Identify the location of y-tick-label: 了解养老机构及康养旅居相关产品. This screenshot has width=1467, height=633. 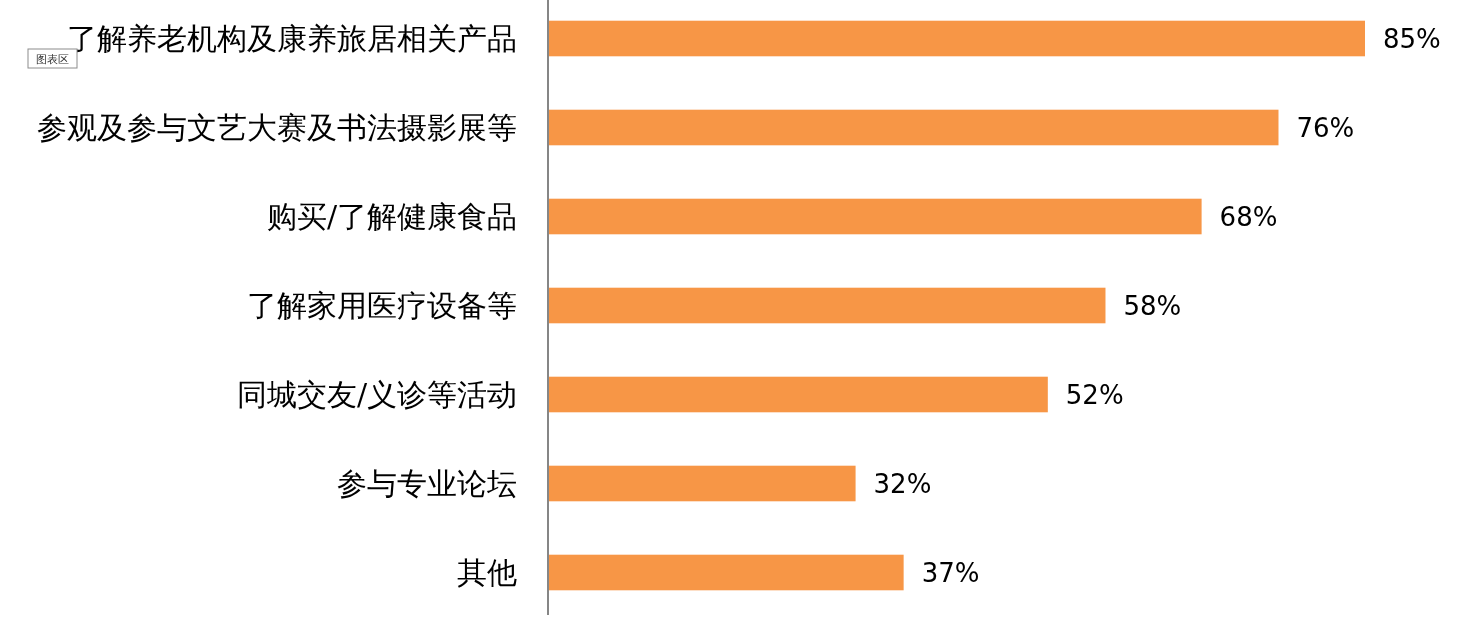
(292, 38).